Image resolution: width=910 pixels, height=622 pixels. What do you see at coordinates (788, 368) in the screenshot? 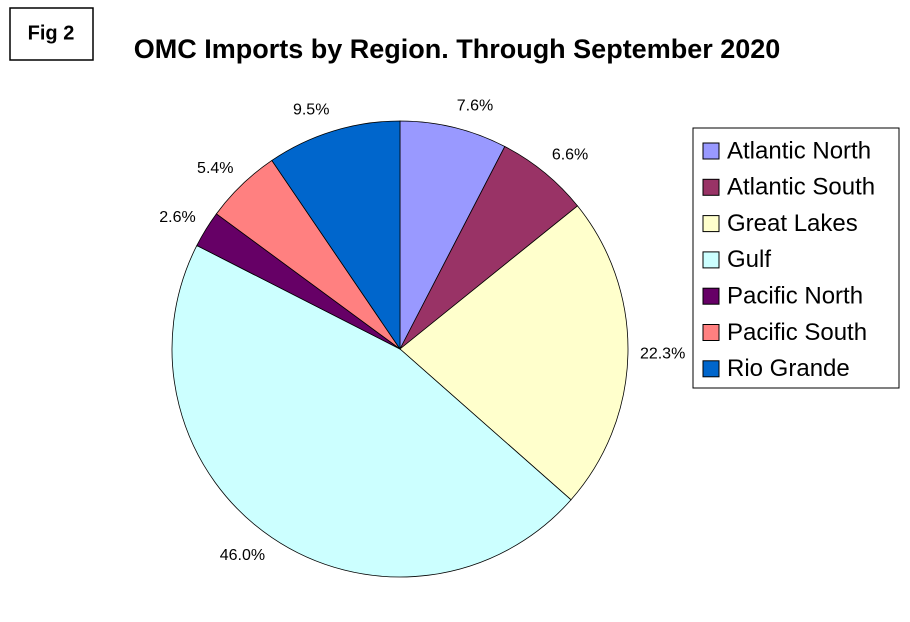
I see `legend-label: Rio Grande` at bounding box center [788, 368].